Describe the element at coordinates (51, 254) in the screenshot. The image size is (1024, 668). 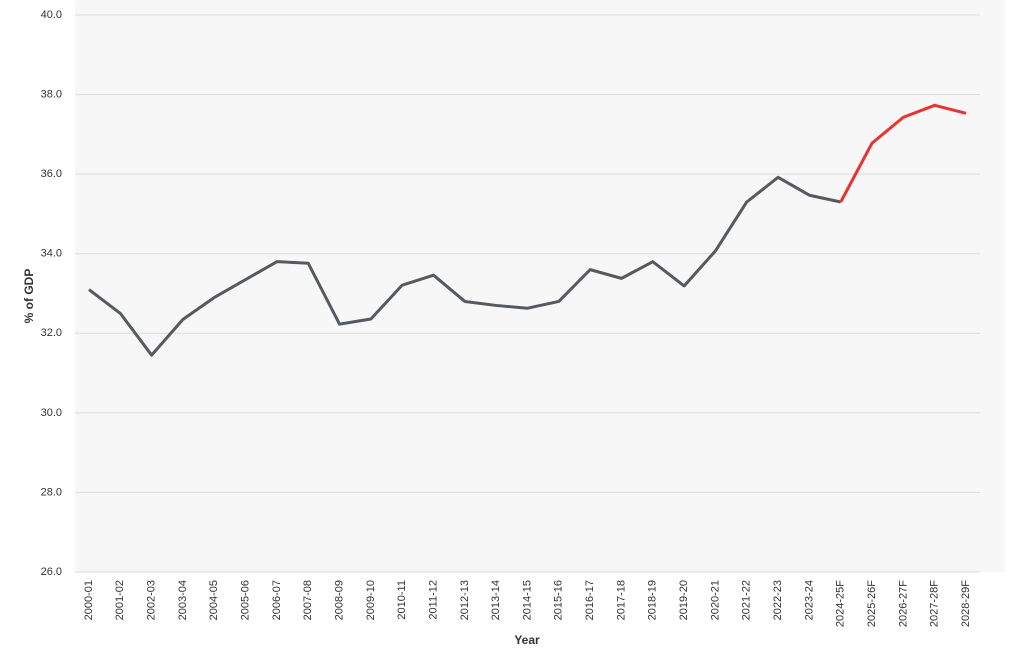
I see `y-tick-label: 34.0` at that location.